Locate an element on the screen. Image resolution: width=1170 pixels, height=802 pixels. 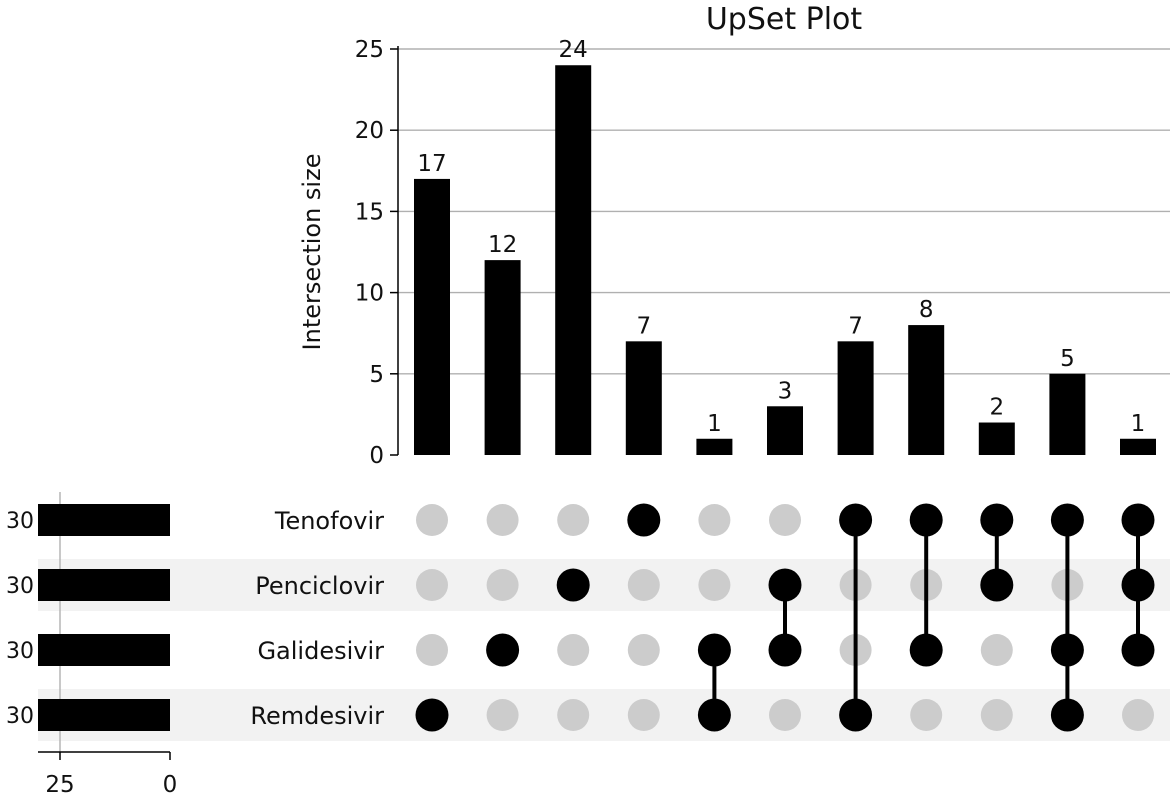
chart-title: UpSet Plot is located at coordinates (784, 19).